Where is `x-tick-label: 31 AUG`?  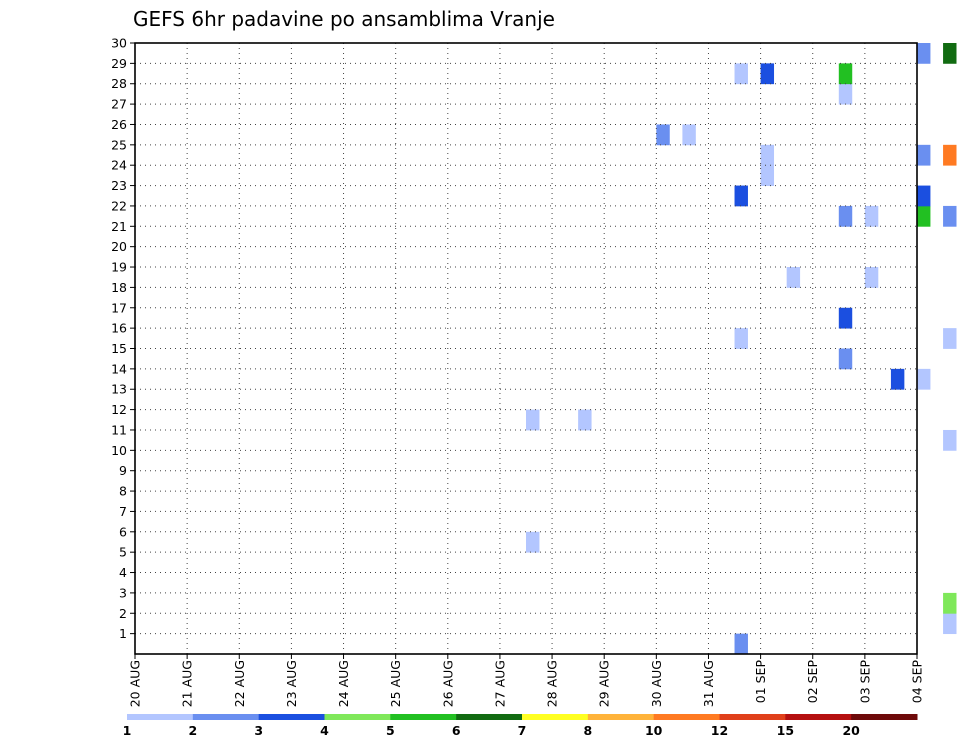
x-tick-label: 31 AUG is located at coordinates (708, 683).